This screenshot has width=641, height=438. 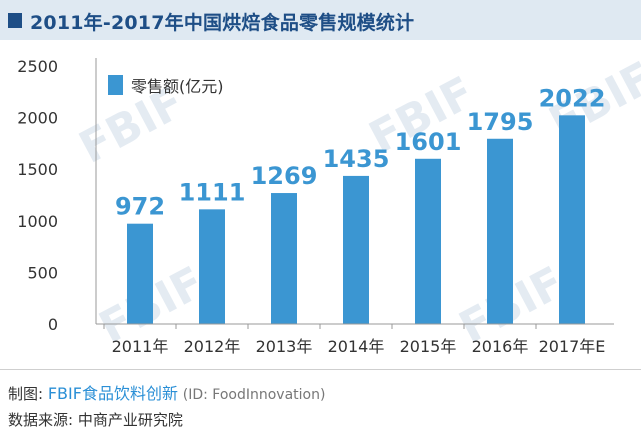 What do you see at coordinates (500, 122) in the screenshot?
I see `bar-data-label: 1795` at bounding box center [500, 122].